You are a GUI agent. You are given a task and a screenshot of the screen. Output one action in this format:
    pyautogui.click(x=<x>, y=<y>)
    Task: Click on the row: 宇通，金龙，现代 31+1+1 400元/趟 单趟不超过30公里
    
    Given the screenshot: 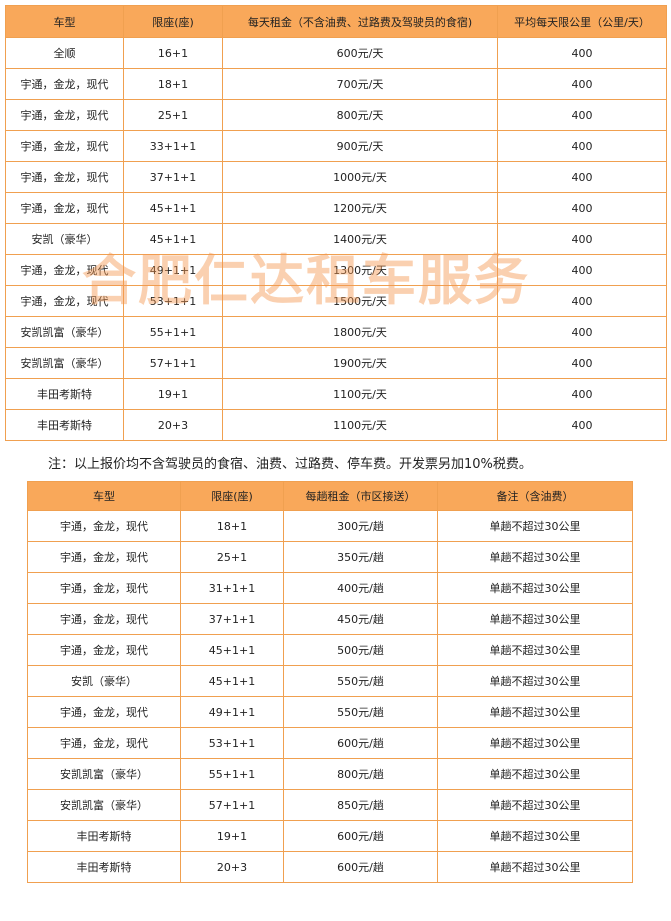 What is the action you would take?
    pyautogui.click(x=330, y=588)
    